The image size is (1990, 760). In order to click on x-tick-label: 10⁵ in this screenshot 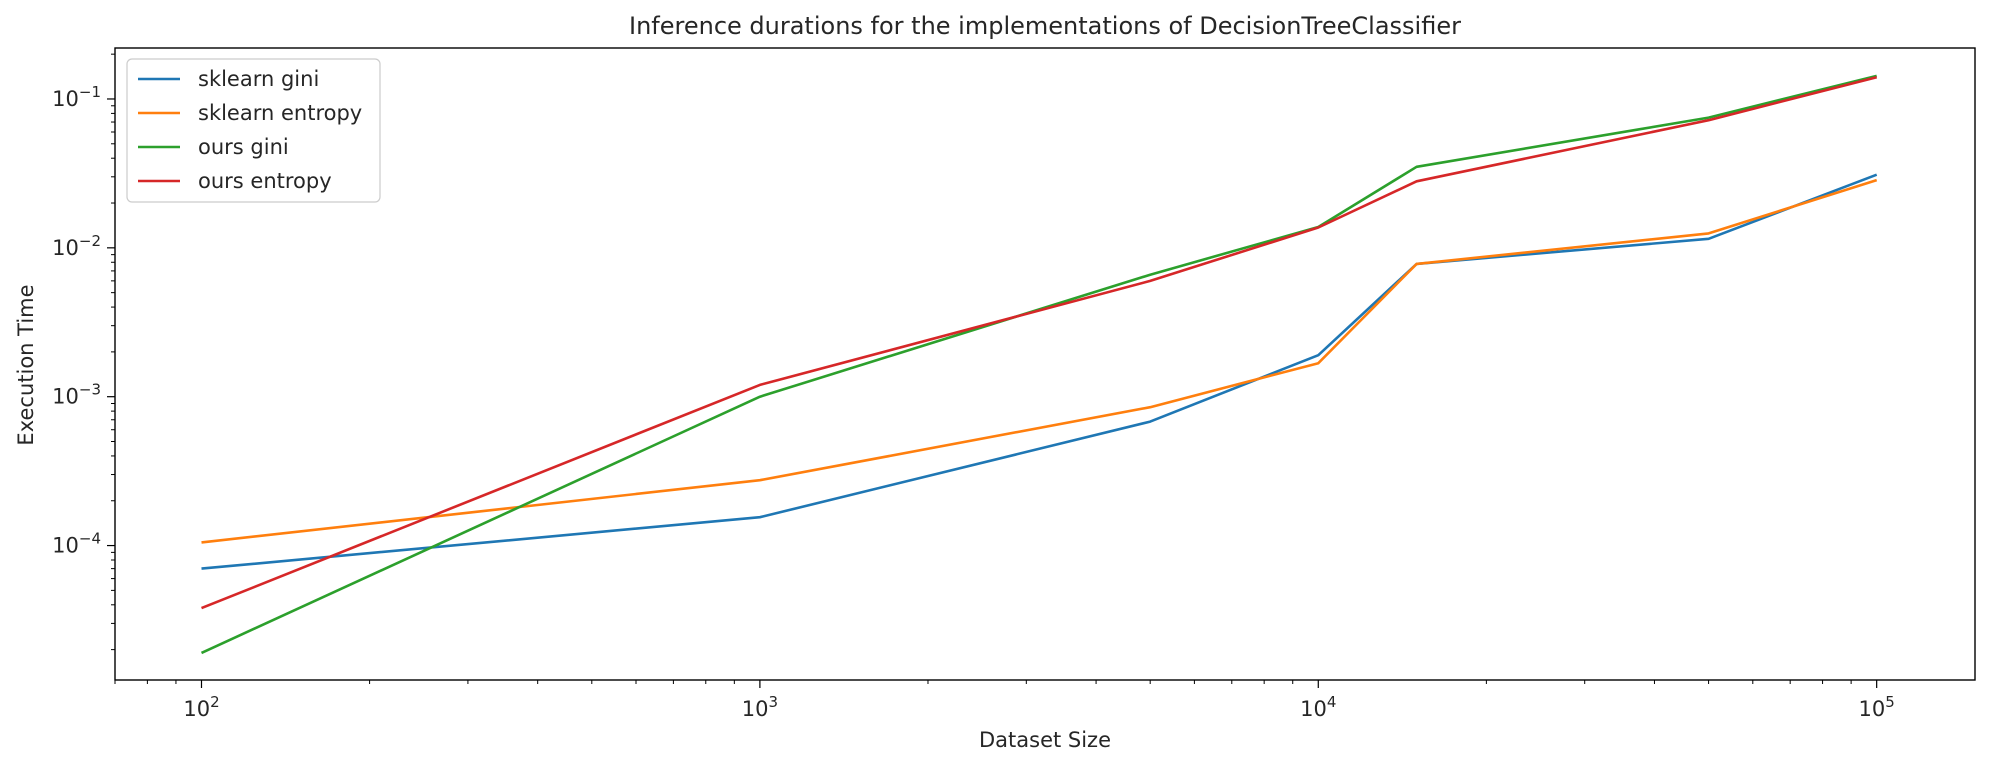, I will do `click(1877, 707)`.